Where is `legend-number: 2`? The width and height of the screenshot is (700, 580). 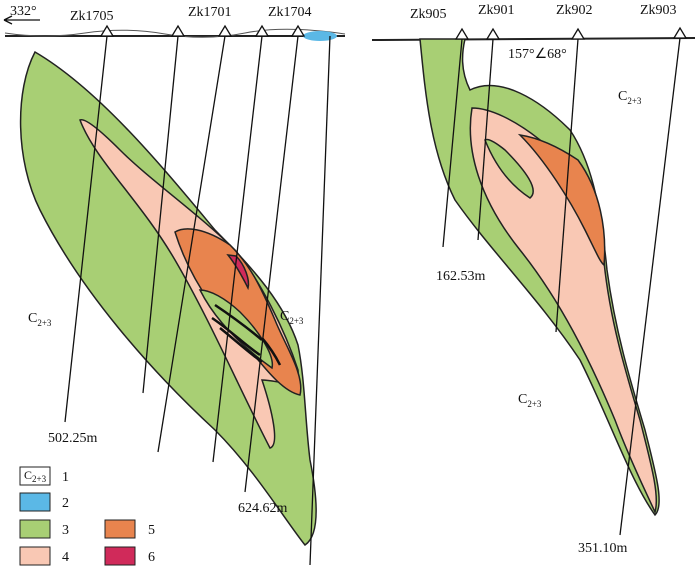
legend-number: 2 is located at coordinates (65, 503).